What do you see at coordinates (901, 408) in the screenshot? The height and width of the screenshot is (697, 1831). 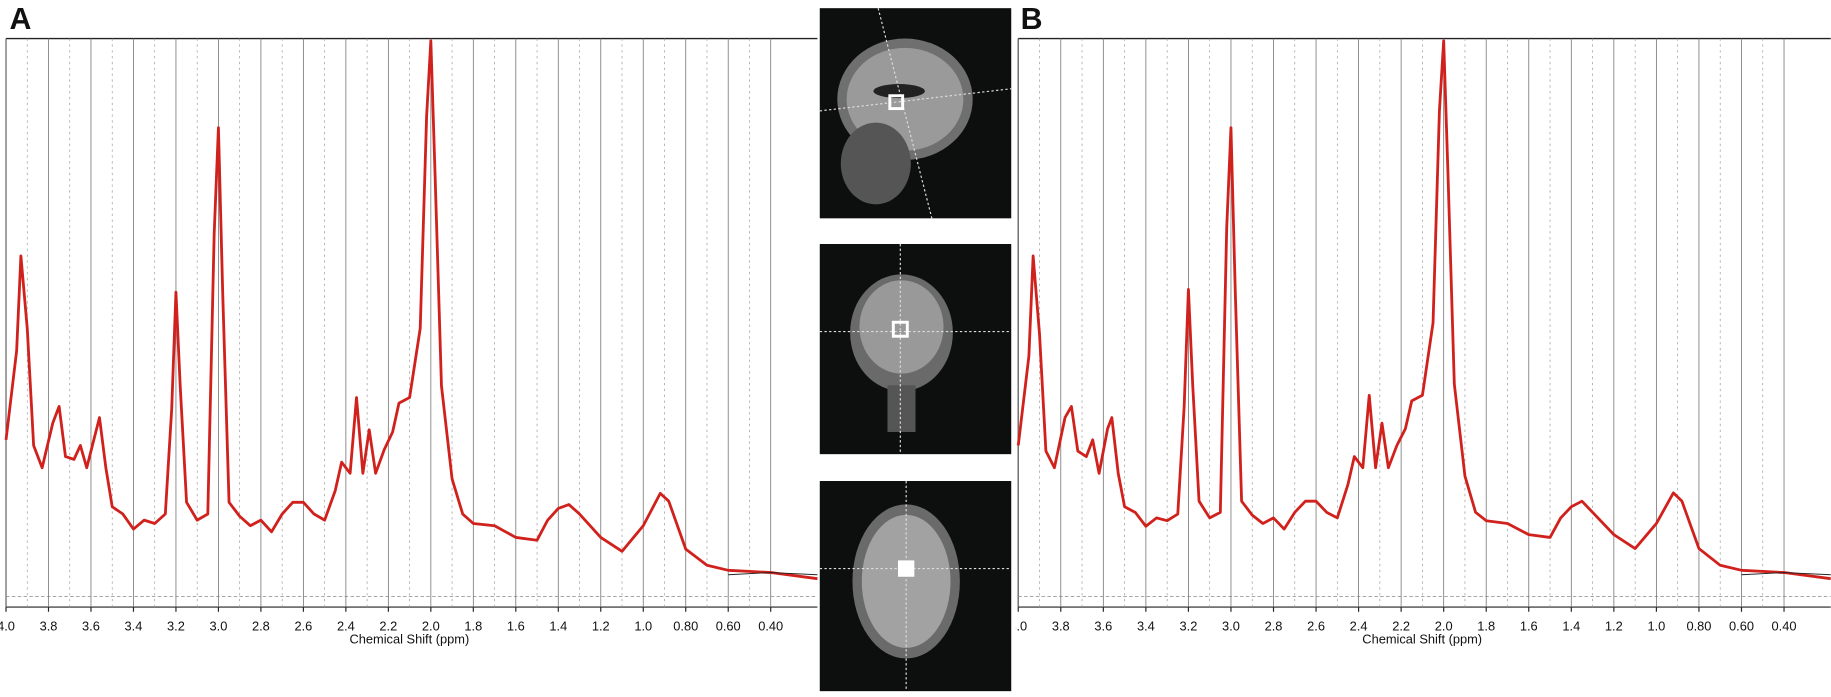 I see `brainstem` at bounding box center [901, 408].